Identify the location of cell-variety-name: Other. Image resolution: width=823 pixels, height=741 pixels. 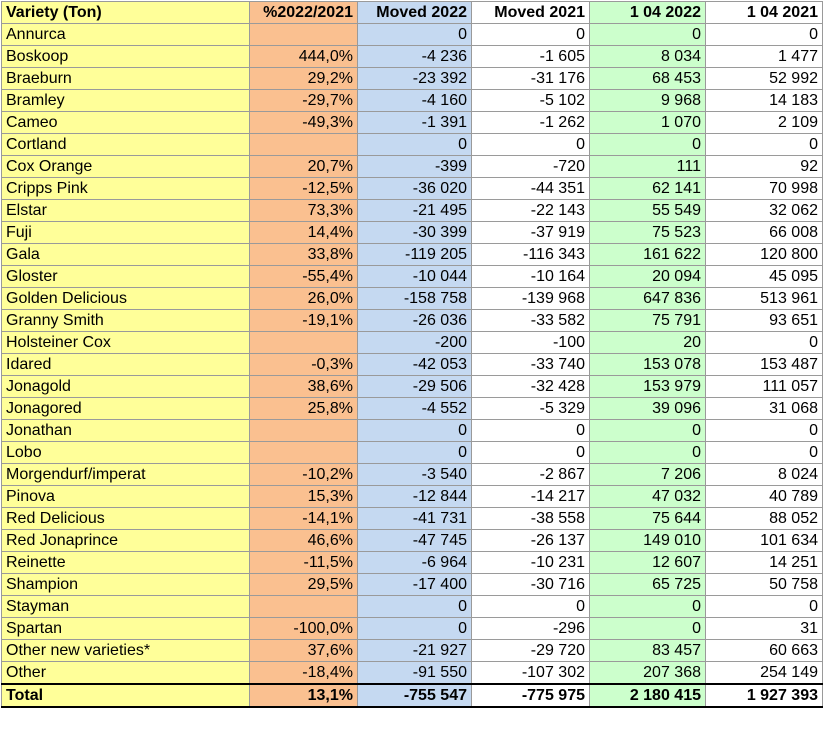
(125, 673).